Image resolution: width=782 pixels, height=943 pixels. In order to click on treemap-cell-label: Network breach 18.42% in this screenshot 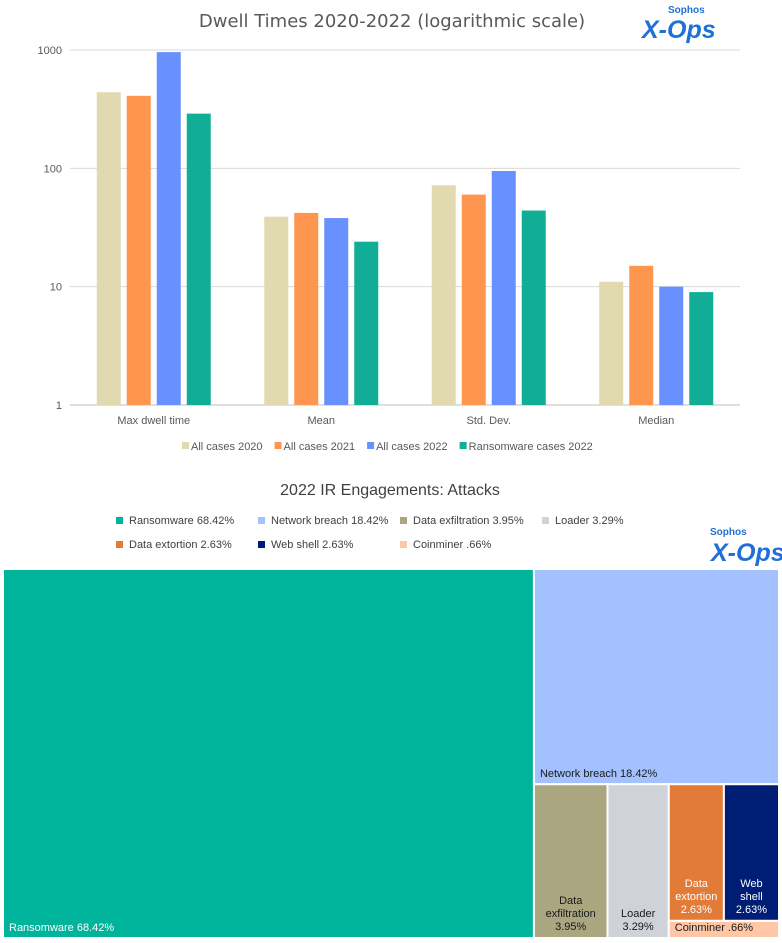, I will do `click(599, 774)`.